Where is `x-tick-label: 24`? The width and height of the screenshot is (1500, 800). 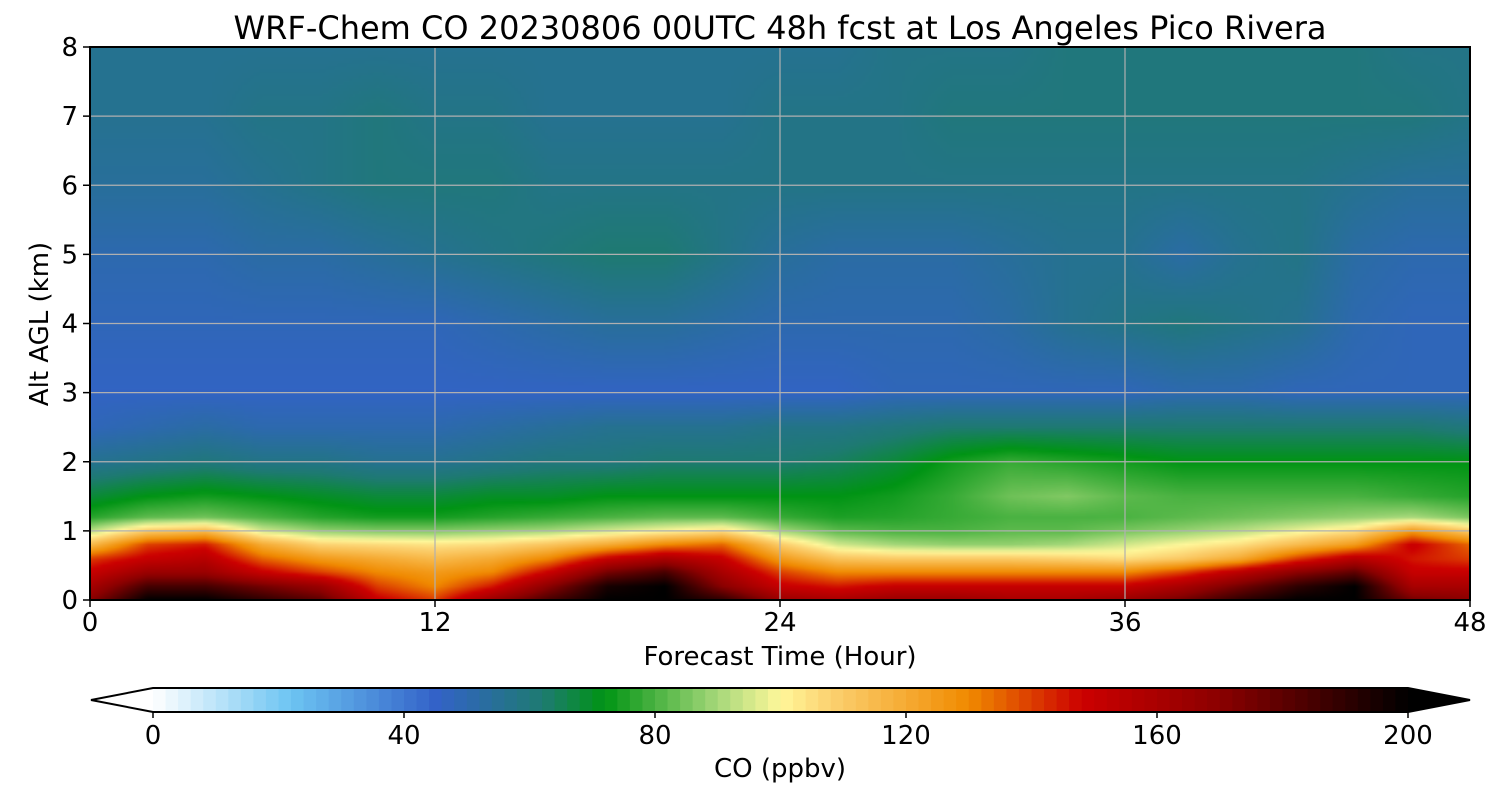 x-tick-label: 24 is located at coordinates (779, 623).